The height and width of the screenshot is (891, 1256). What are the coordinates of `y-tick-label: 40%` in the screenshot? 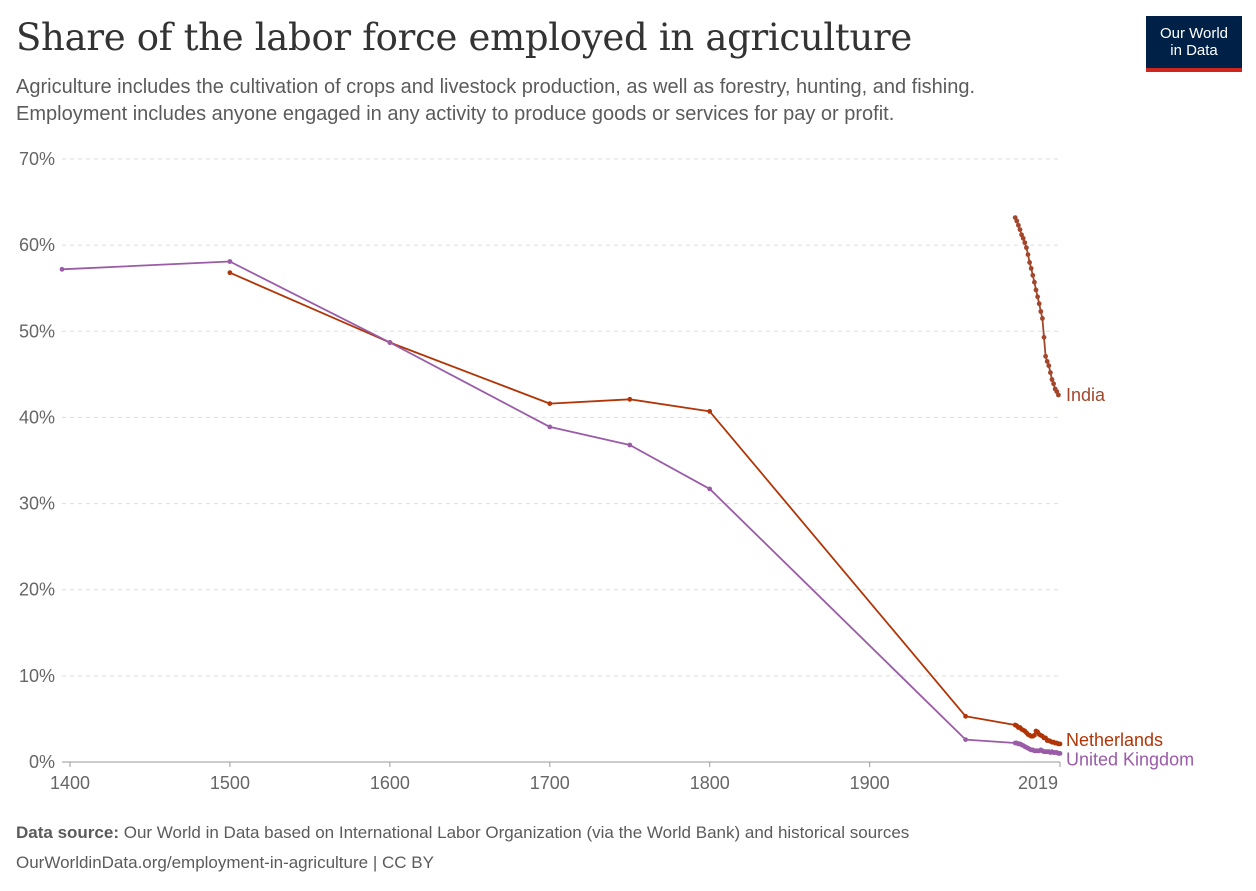 It's located at (37, 417).